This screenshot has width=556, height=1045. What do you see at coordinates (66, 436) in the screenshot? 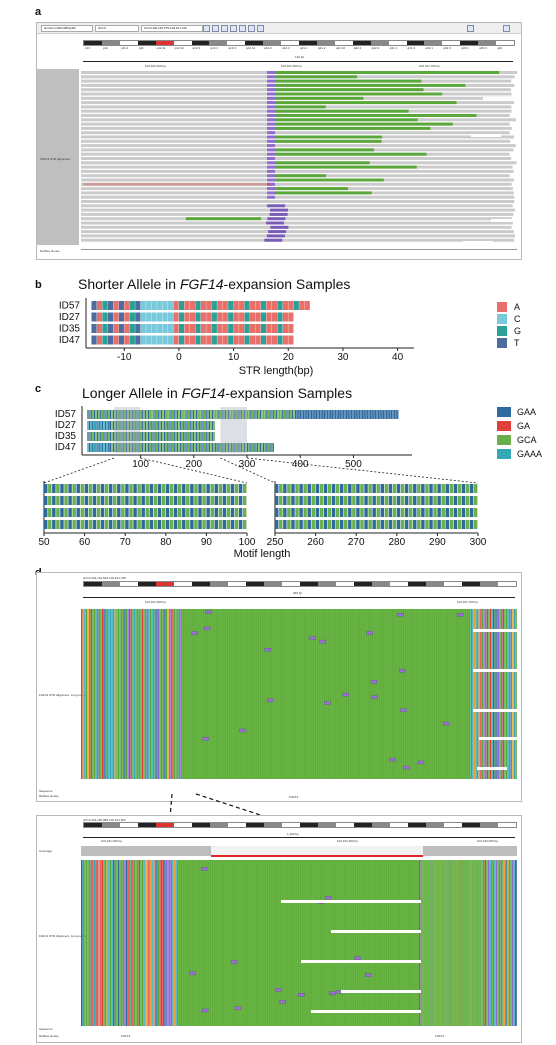
I see `chart-c-row-label: ID35` at bounding box center [66, 436].